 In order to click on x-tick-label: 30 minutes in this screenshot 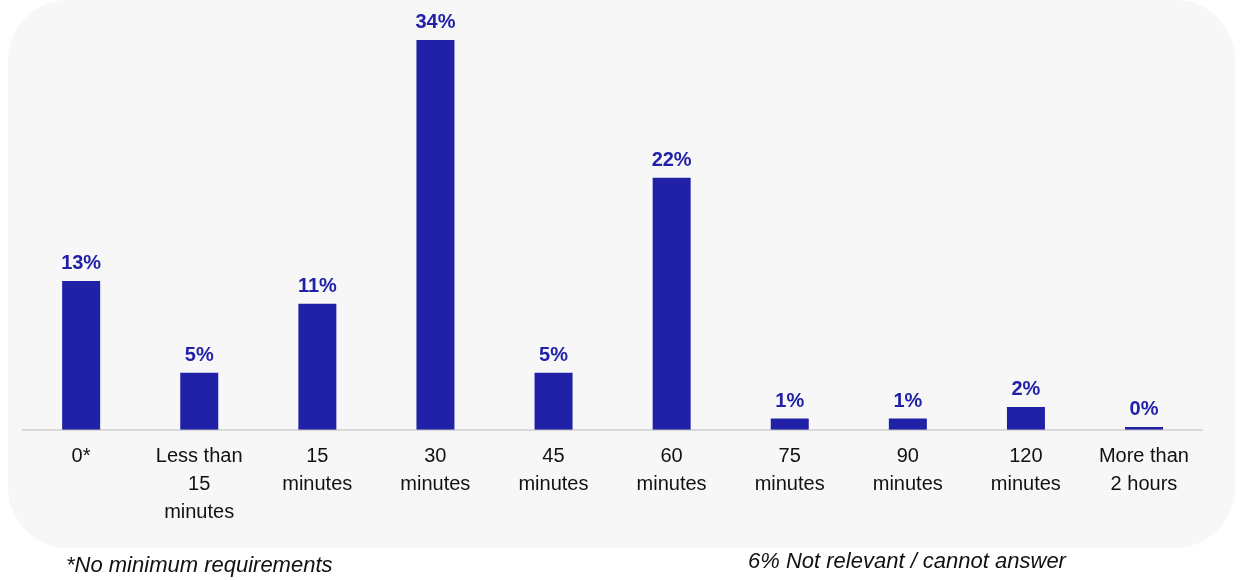, I will do `click(435, 469)`.